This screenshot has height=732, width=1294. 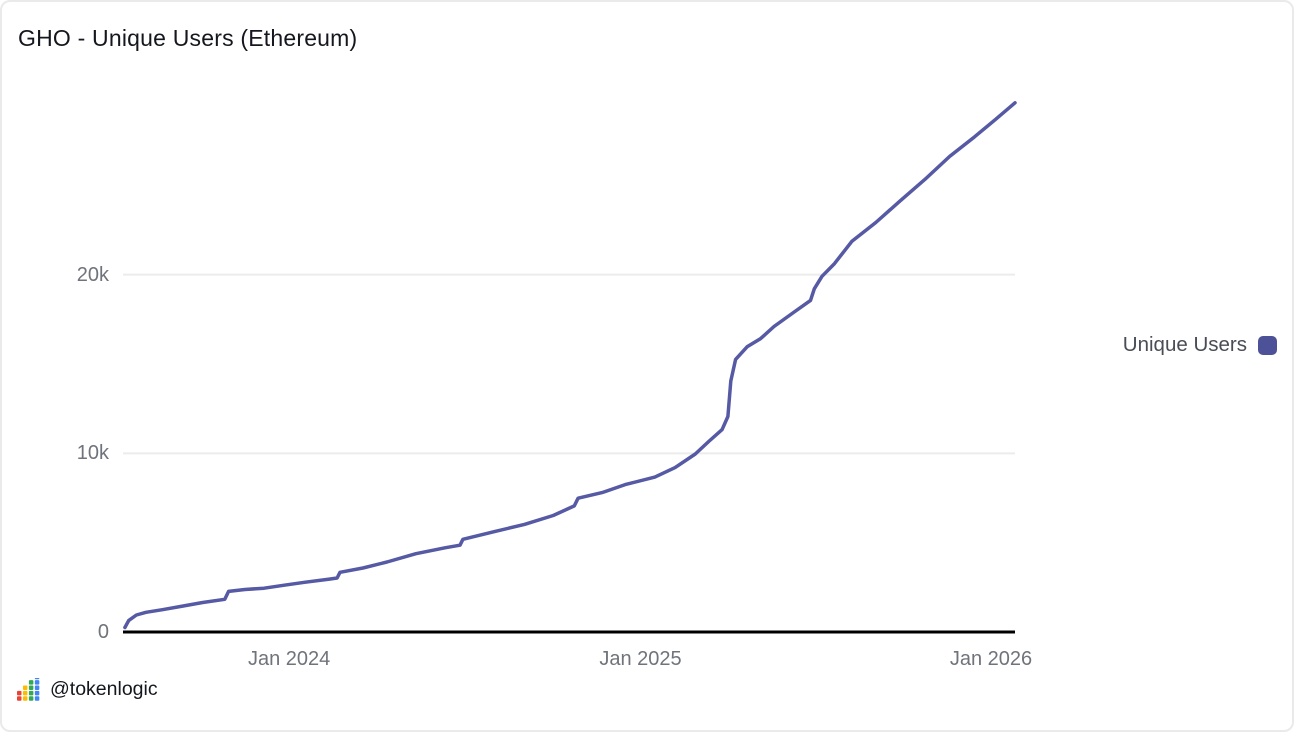 I want to click on chart-title: GHO - Unique Users (Ethereum), so click(x=188, y=38).